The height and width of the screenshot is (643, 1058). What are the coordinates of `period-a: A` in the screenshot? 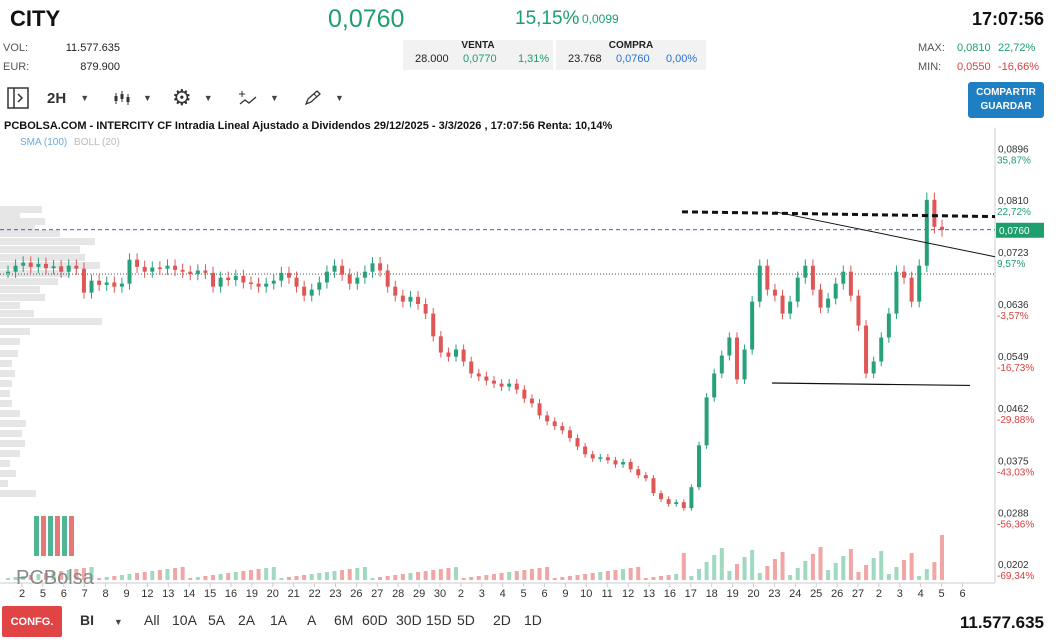 It's located at (312, 620).